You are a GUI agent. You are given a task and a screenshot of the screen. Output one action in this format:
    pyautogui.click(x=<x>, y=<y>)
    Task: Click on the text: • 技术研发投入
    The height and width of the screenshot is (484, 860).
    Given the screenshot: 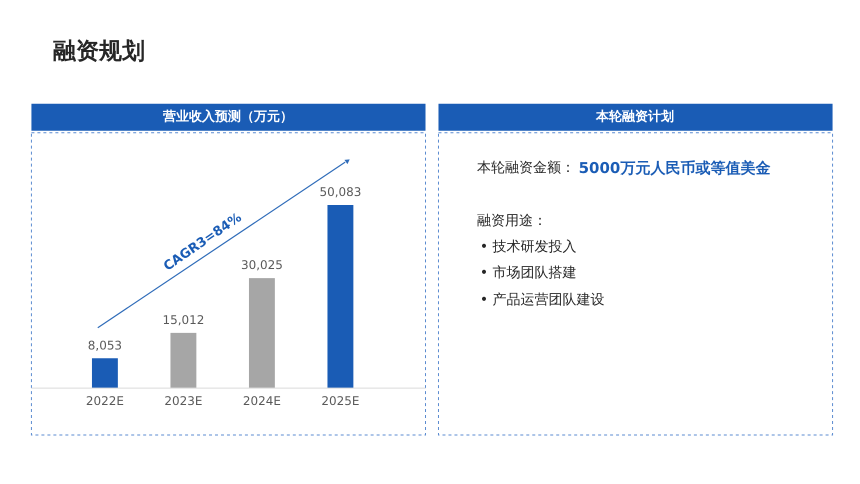 What is the action you would take?
    pyautogui.click(x=528, y=246)
    